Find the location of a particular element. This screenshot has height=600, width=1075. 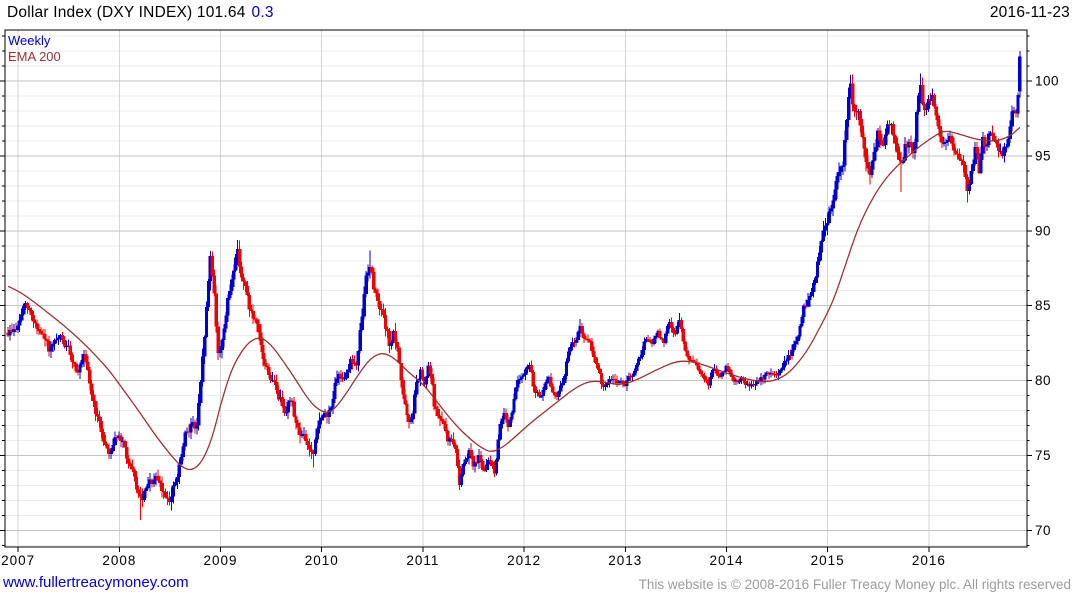

svg-text: 2009 is located at coordinates (221, 560).